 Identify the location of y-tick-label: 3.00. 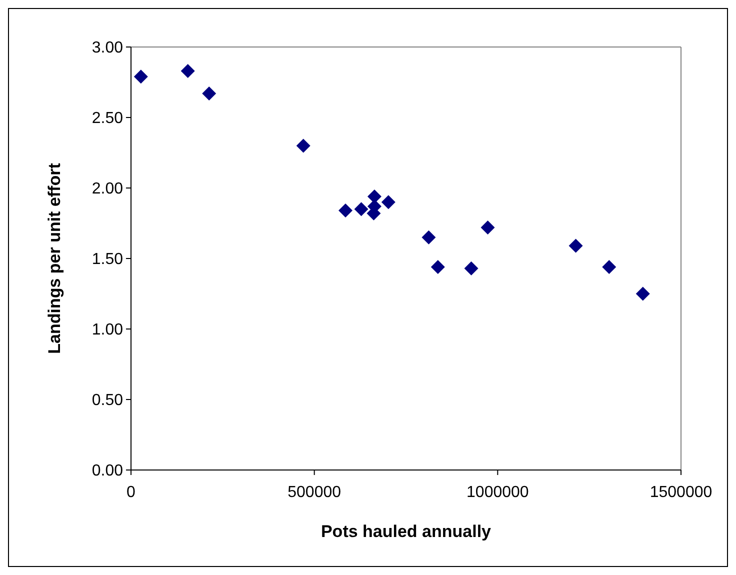
(108, 48).